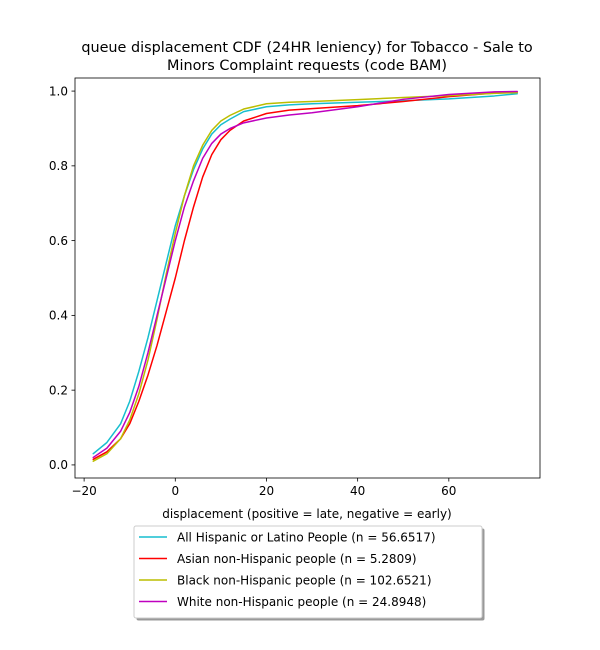 The height and width of the screenshot is (650, 600). What do you see at coordinates (448, 491) in the screenshot?
I see `x-tick-label: 60` at bounding box center [448, 491].